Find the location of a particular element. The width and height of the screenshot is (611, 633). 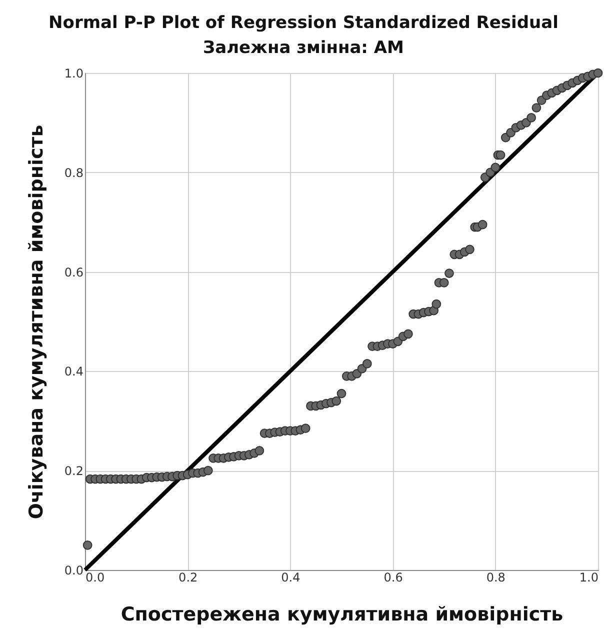

chart-subtitle: Залежна змінна: АМ is located at coordinates (303, 48).